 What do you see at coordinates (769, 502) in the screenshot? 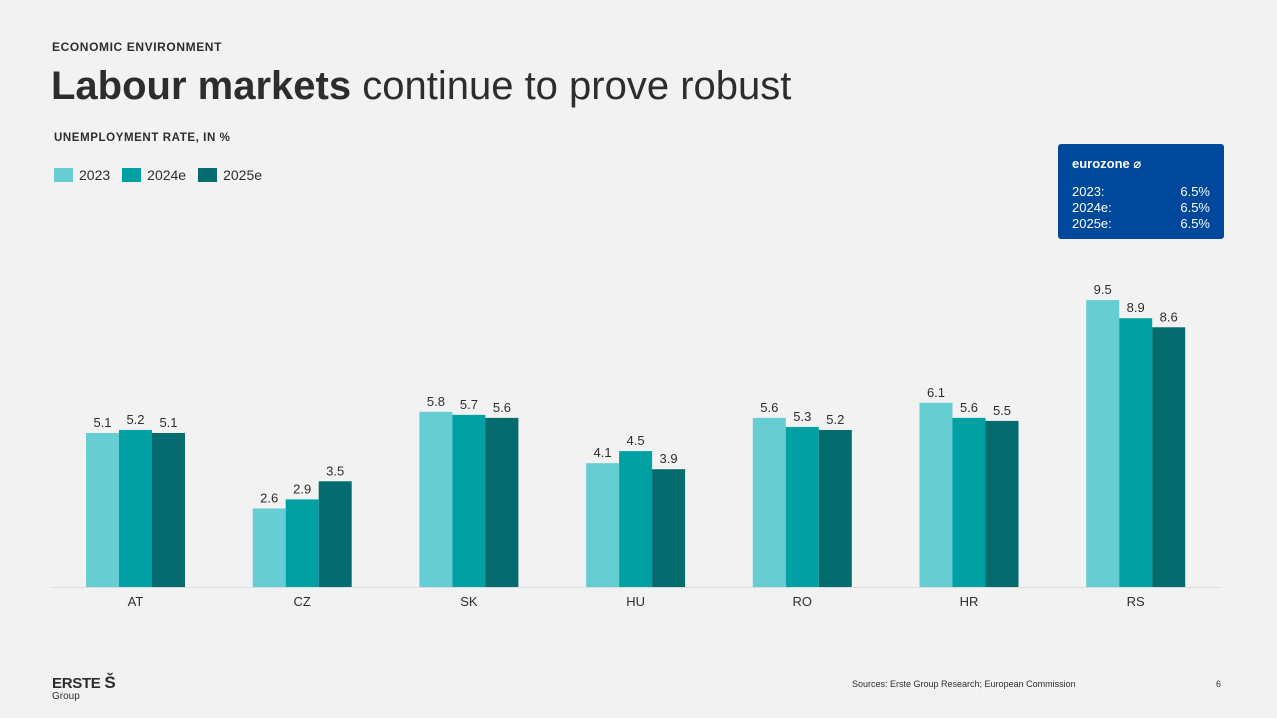
I see `bar-ro-2023` at bounding box center [769, 502].